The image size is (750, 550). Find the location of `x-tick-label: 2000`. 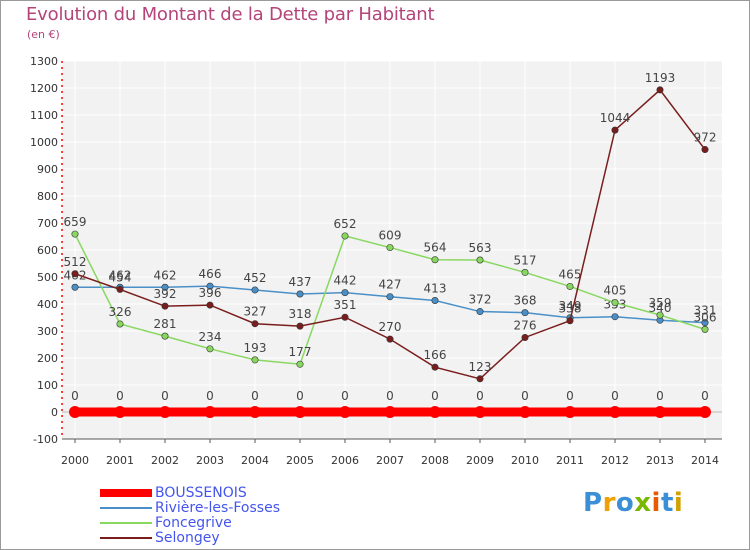

x-tick-label: 2000 is located at coordinates (75, 460).